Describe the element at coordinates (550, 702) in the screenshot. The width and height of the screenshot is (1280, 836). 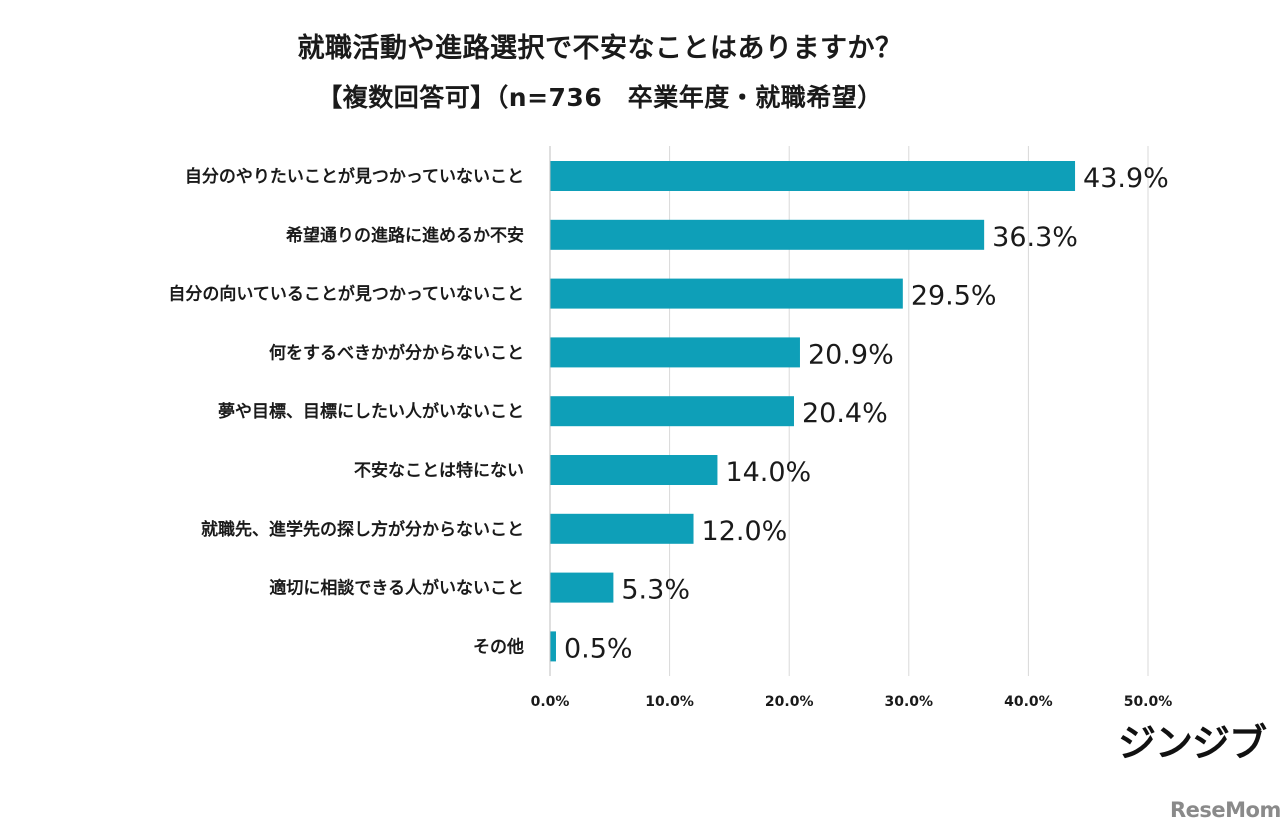
I see `x-tick-label: 0.0%` at that location.